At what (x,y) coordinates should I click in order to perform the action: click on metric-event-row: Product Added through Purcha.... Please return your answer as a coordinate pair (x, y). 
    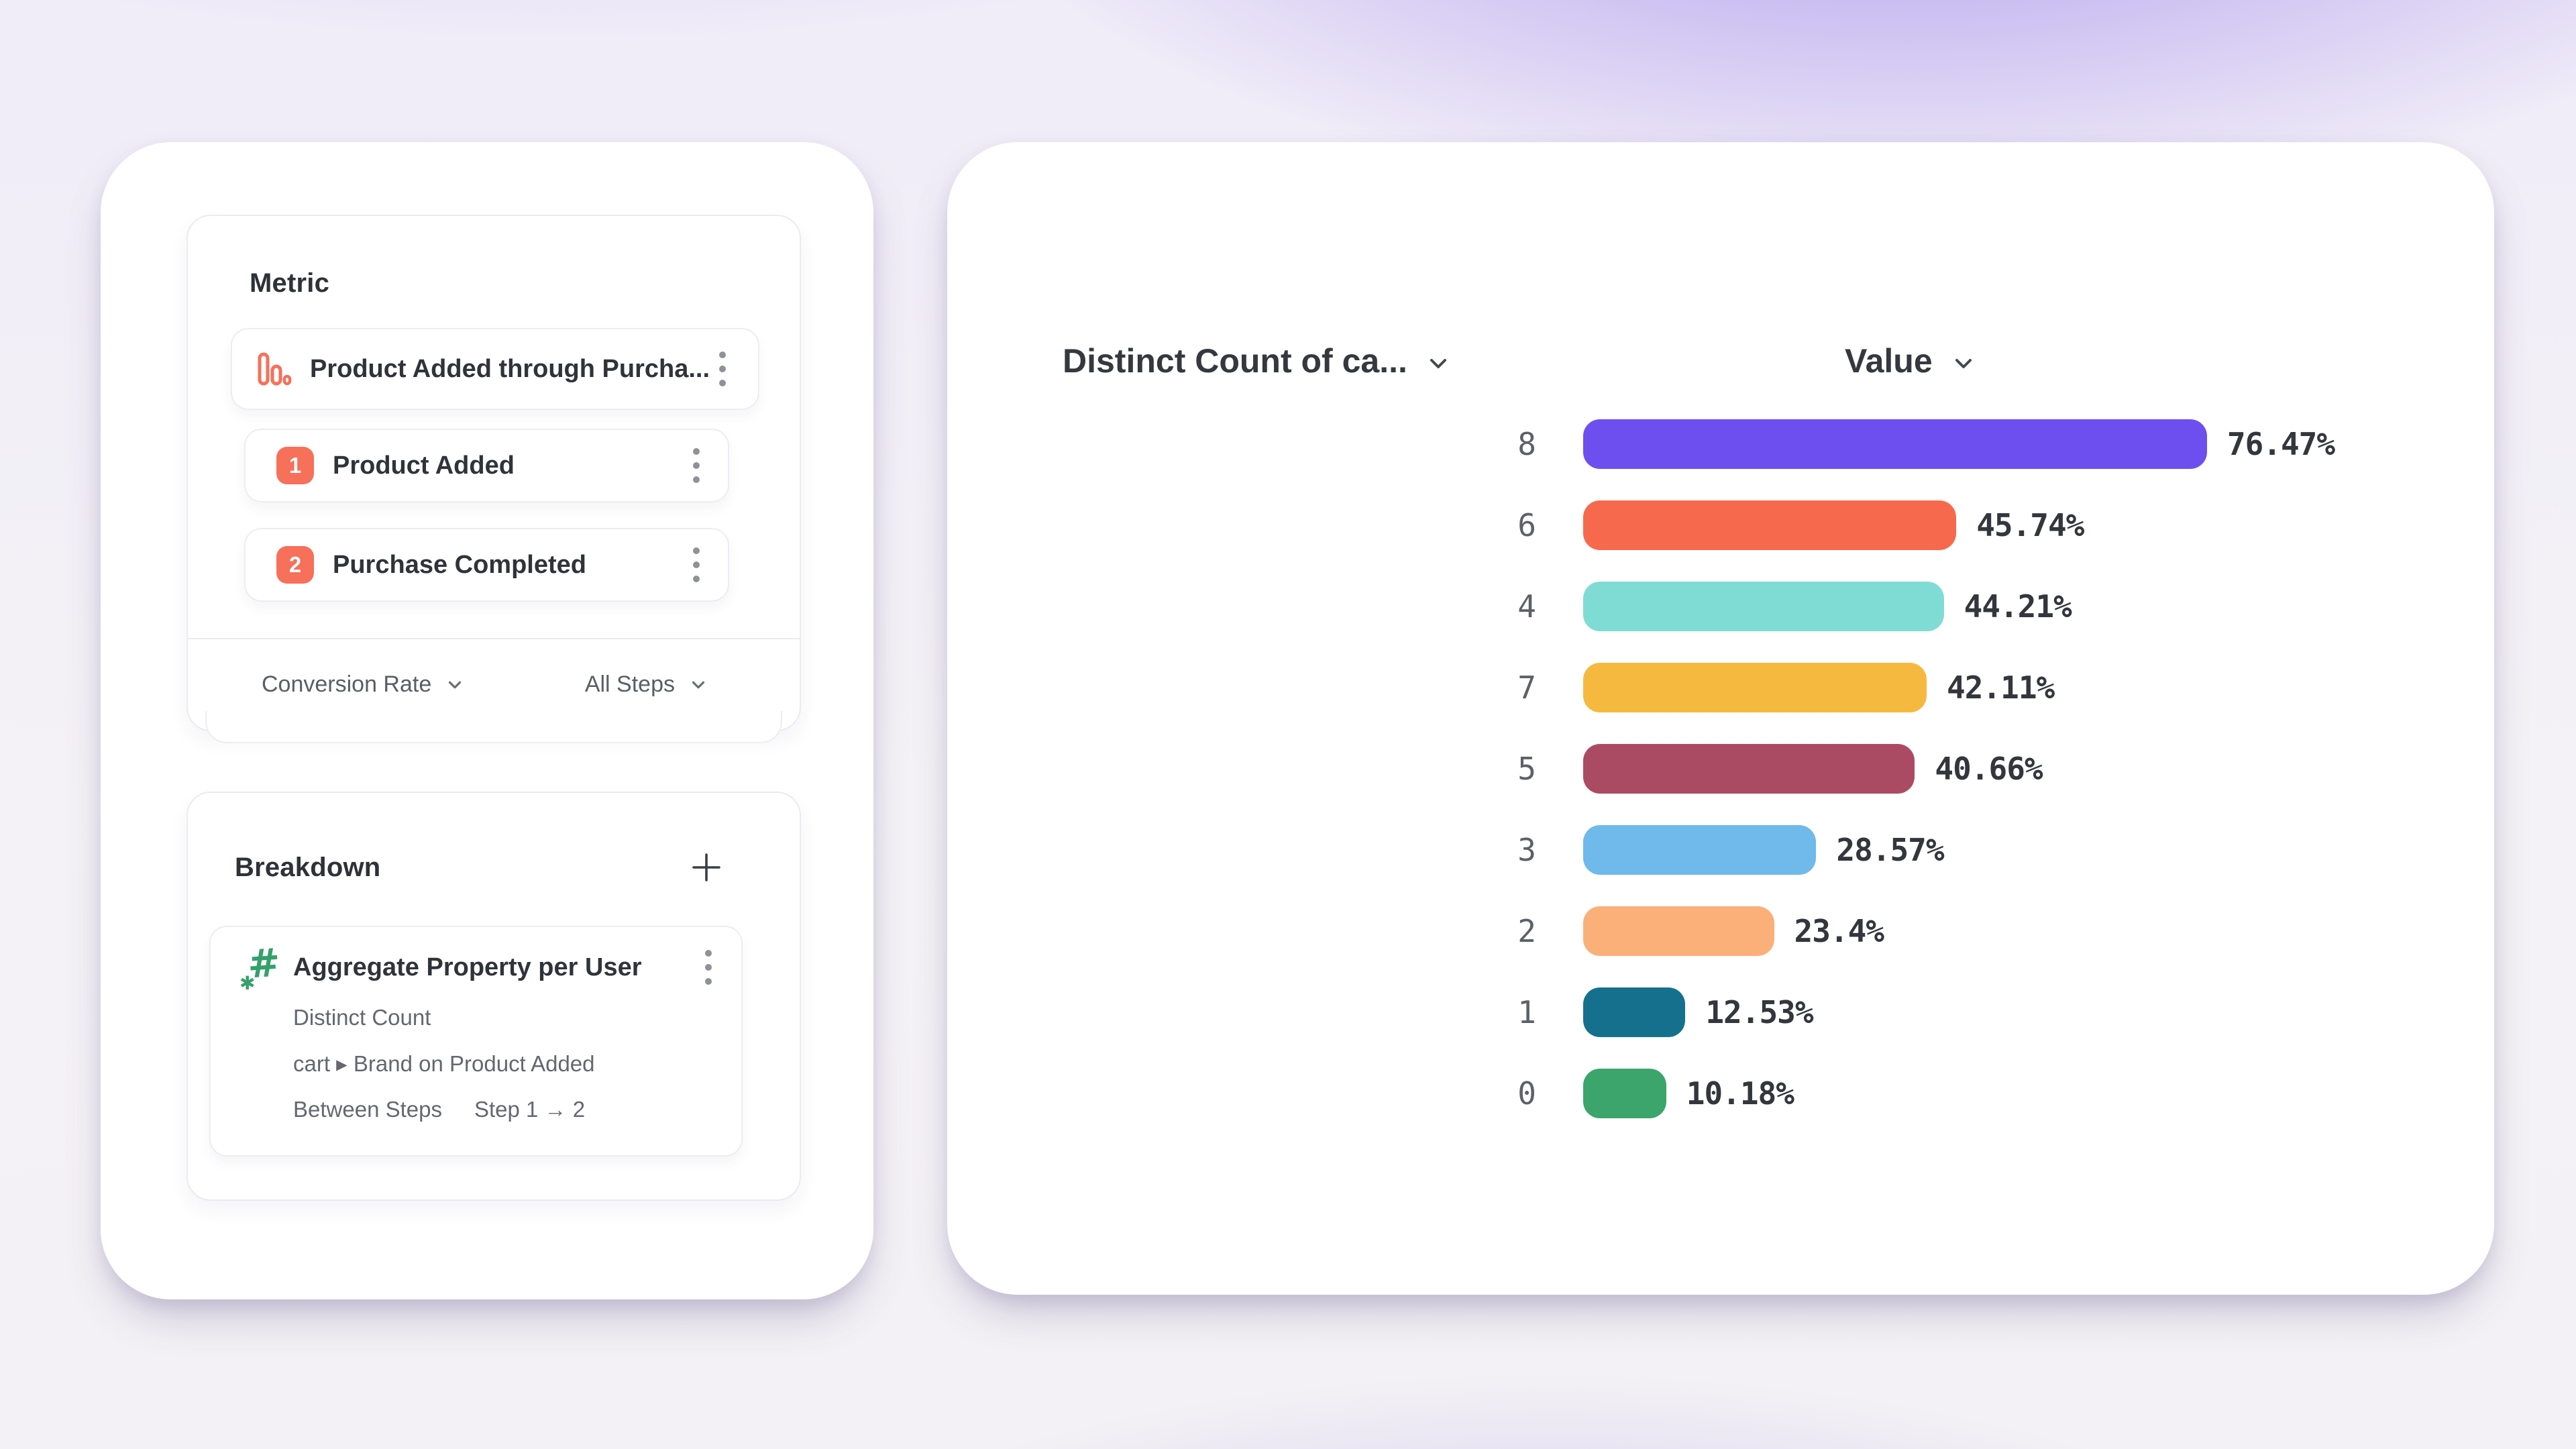
    Looking at the image, I should click on (495, 369).